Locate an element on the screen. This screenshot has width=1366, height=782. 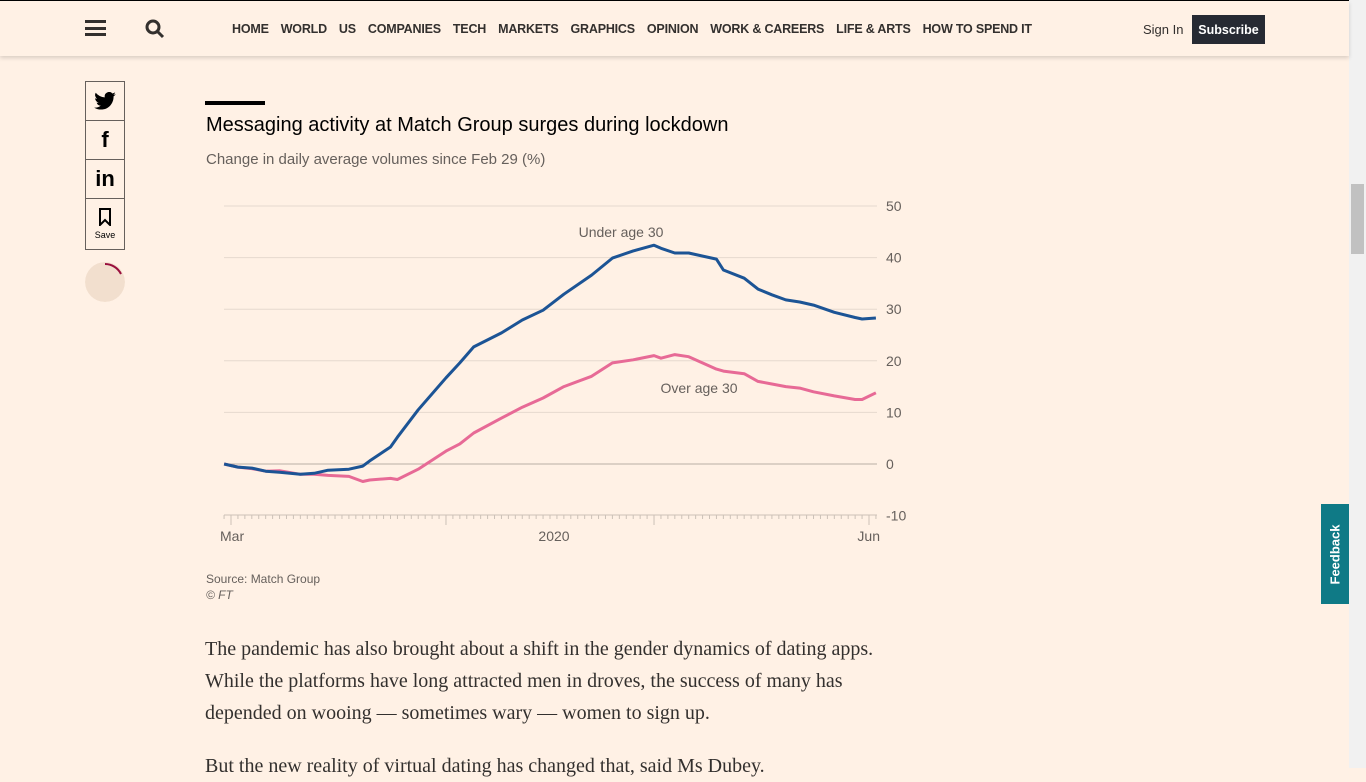
twitter-icon is located at coordinates (105, 101).